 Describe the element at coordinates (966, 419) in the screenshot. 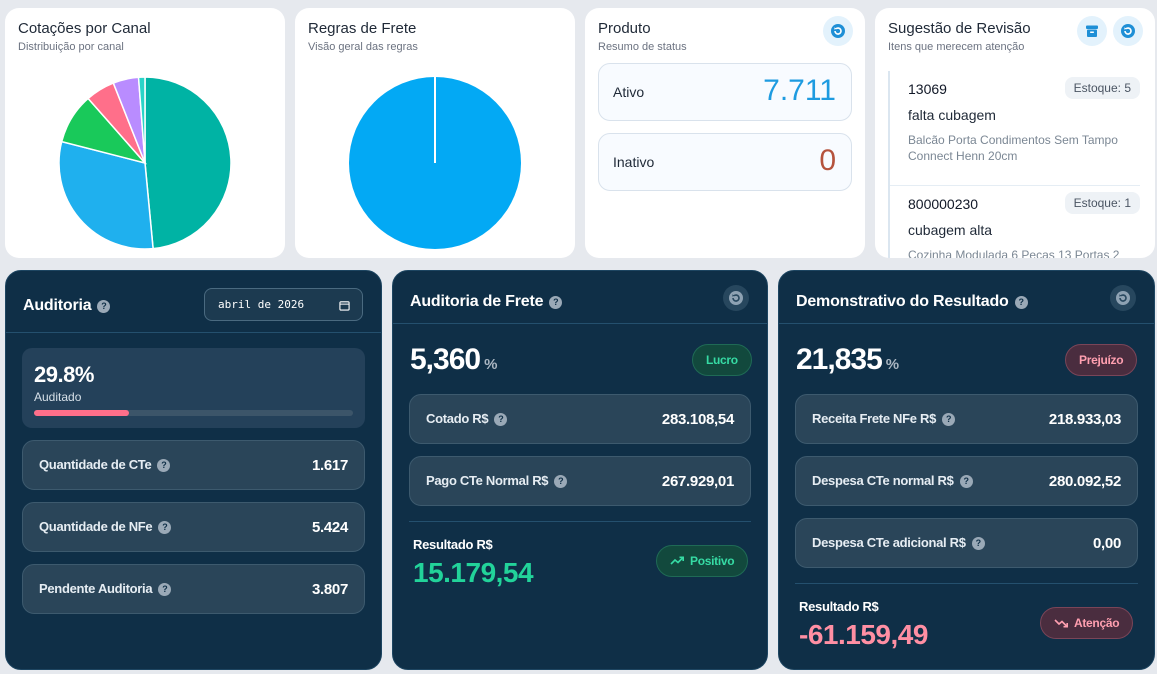

I see `stat-row: Receita Frete NFe R$? 218.933,03` at that location.